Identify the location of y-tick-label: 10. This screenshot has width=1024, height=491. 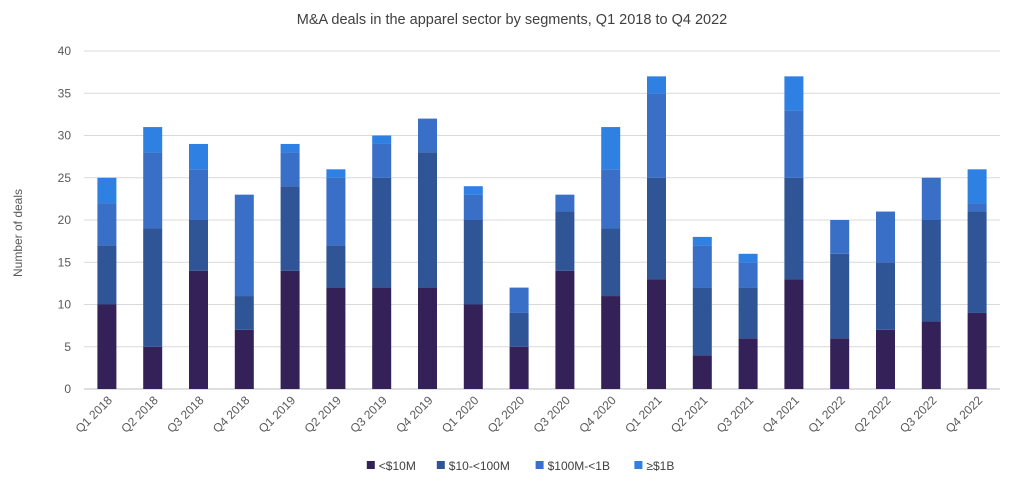
(65, 305).